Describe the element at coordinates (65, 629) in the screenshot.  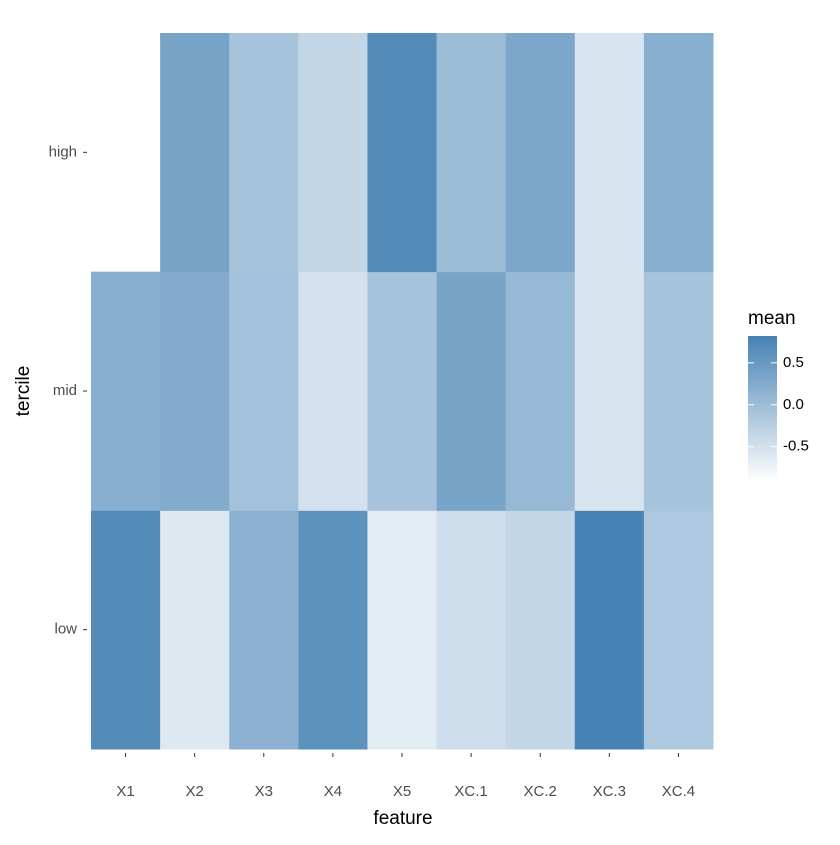
I see `y-tick-label: low` at that location.